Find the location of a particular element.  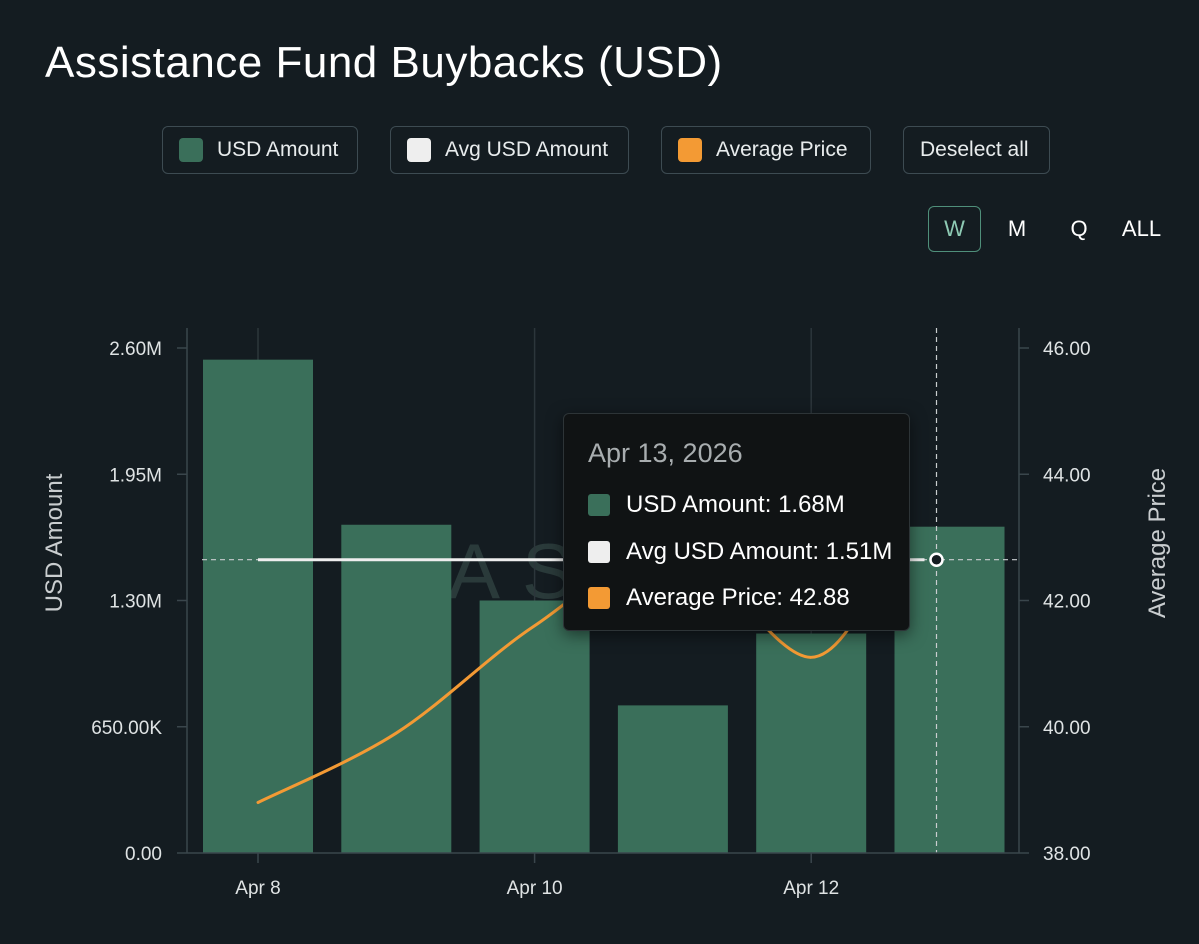

tooltip-row-average-price: Average Price: 42.88 is located at coordinates (719, 598).